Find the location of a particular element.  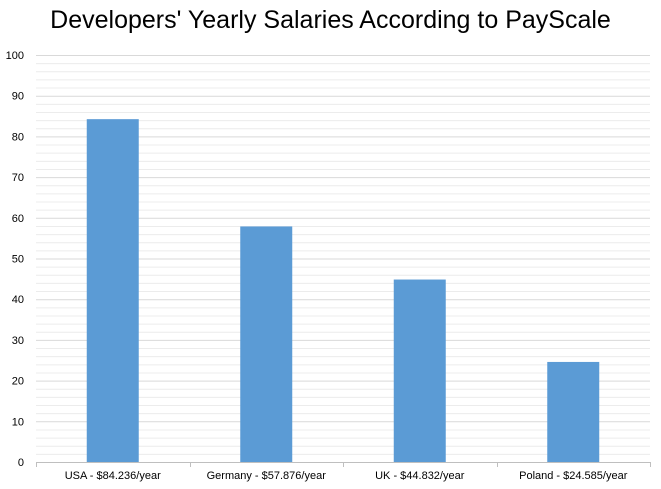

y-tick-label: 50 is located at coordinates (18, 260).